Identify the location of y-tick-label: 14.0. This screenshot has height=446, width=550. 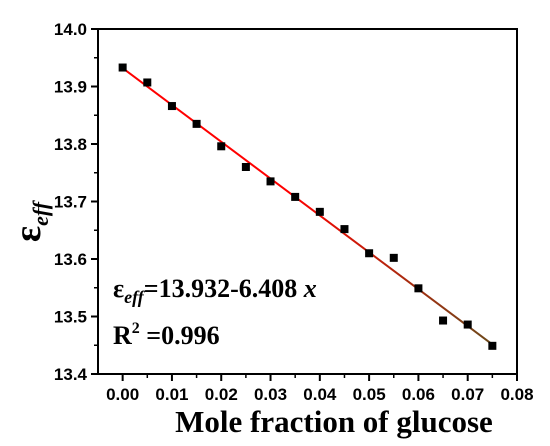
(70, 29).